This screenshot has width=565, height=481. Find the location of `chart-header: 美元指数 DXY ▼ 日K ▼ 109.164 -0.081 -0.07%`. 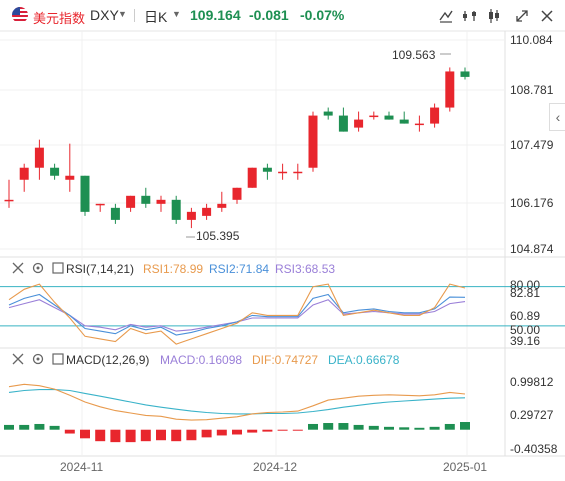

chart-header: 美元指数 DXY ▼ 日K ▼ 109.164 -0.081 -0.07% is located at coordinates (282, 15).